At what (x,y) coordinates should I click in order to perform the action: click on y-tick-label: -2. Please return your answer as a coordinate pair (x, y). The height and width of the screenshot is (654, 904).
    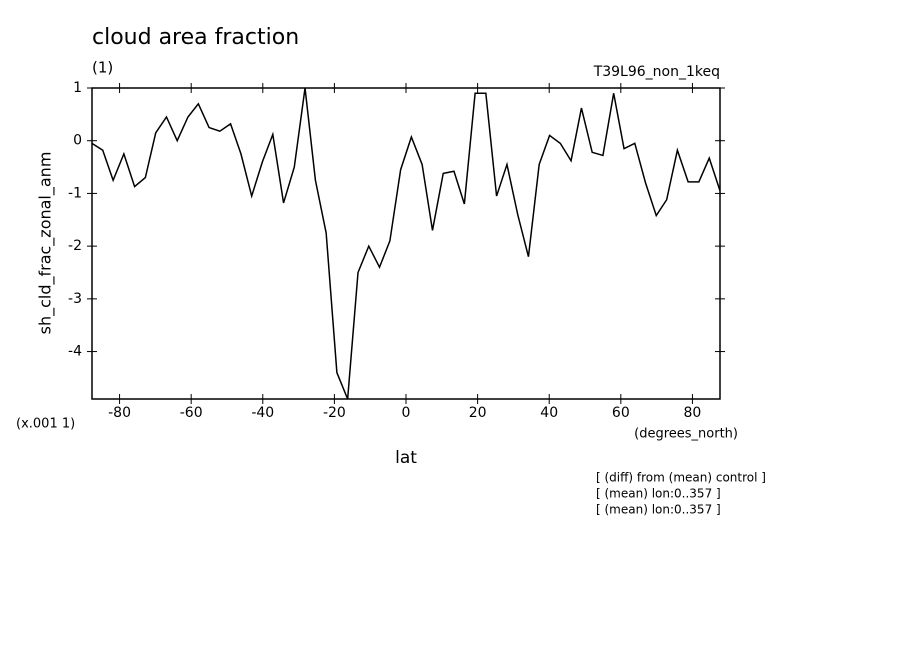
    Looking at the image, I should click on (75, 246).